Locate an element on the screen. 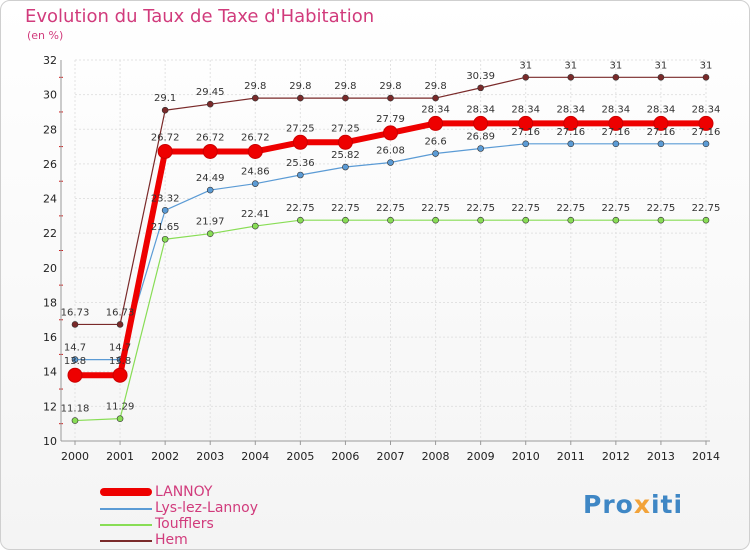 This screenshot has width=750, height=550. x-tick-label: 2000 is located at coordinates (75, 456).